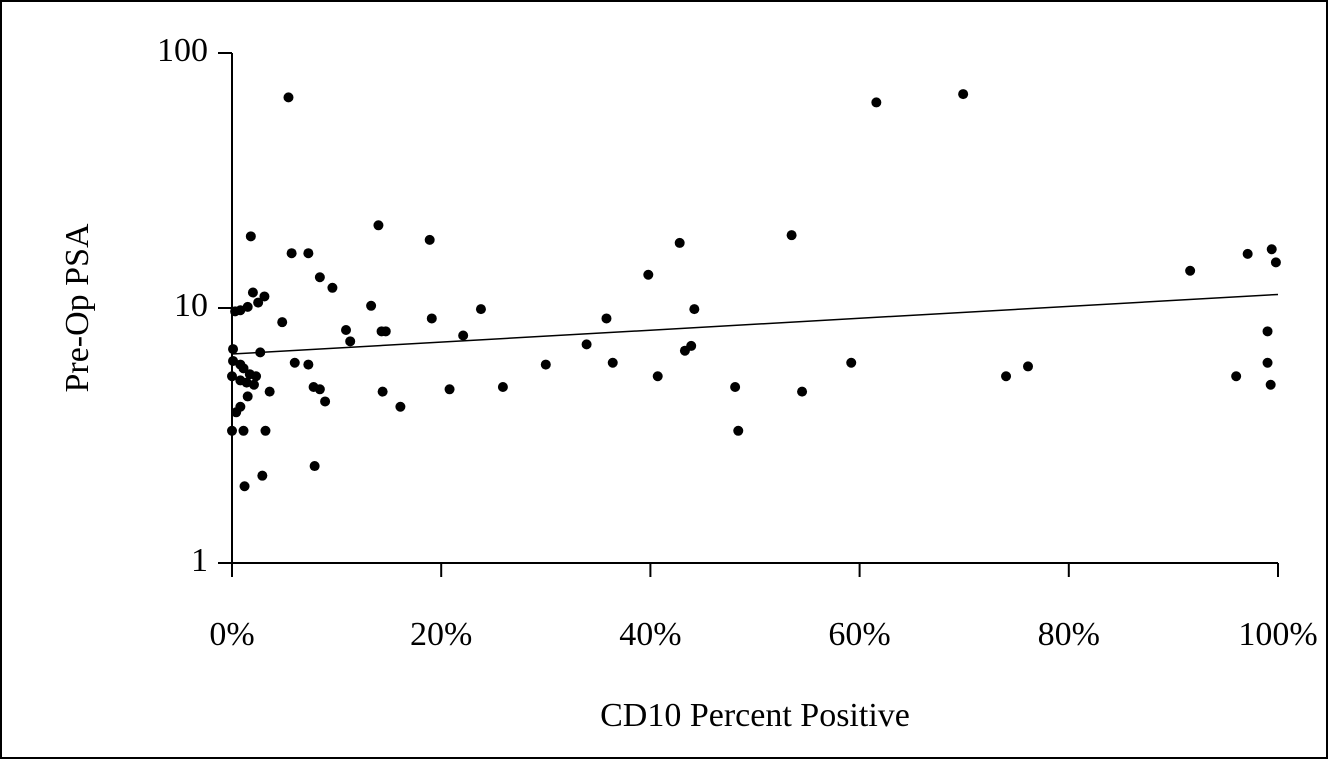 This screenshot has height=759, width=1328. I want to click on y-axis-title: Pre-Op PSA, so click(77, 308).